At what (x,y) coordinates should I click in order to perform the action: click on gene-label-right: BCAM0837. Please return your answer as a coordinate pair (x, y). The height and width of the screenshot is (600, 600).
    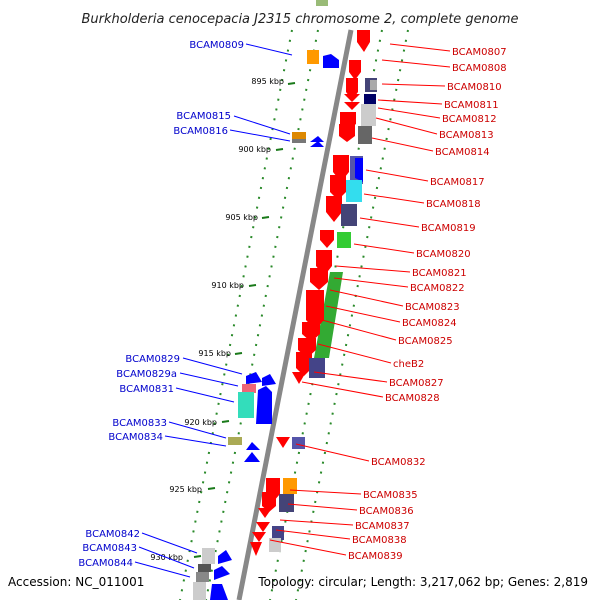
    Looking at the image, I should click on (382, 526).